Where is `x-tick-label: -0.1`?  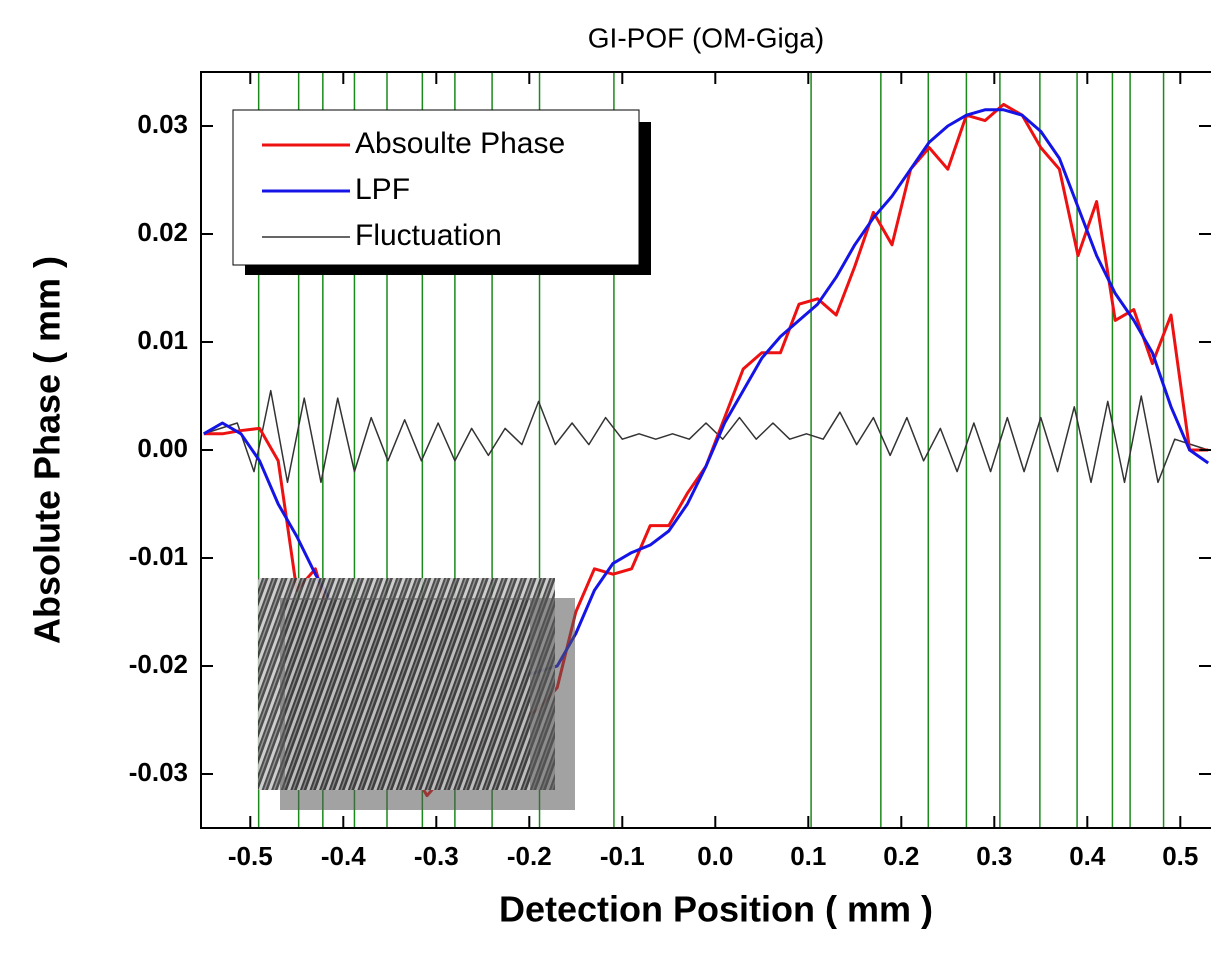
x-tick-label: -0.1 is located at coordinates (622, 856).